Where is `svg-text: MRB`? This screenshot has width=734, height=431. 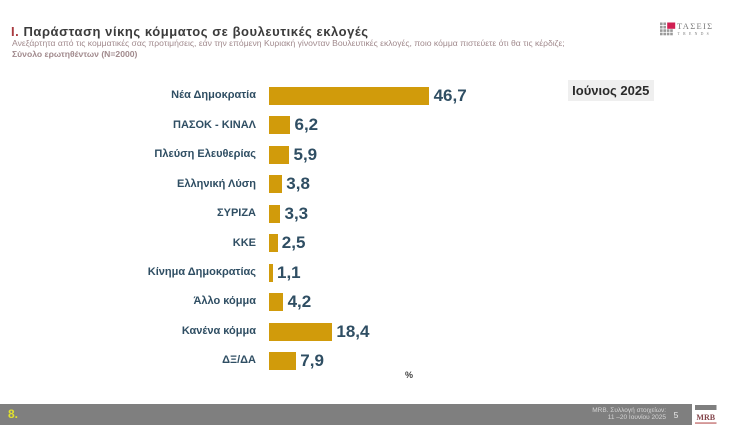 svg-text: MRB is located at coordinates (705, 417).